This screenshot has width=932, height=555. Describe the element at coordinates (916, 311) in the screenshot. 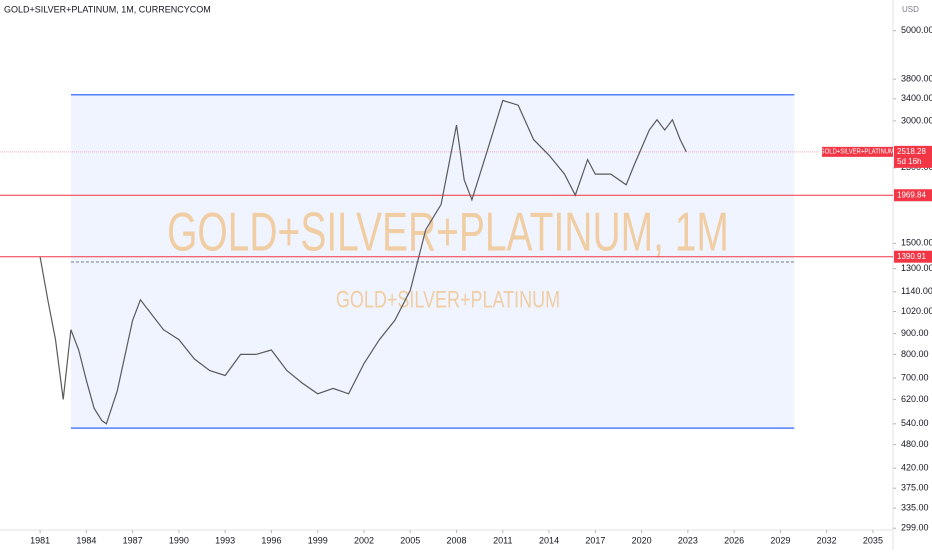

I see `y-tick-label: 1020.00` at that location.